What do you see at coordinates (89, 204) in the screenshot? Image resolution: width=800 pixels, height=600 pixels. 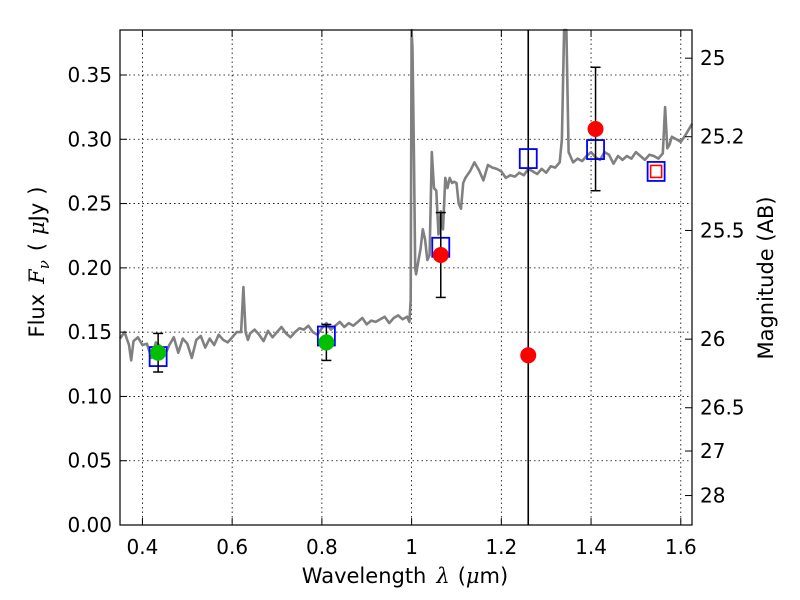 I see `y-tick-label: 0.25` at bounding box center [89, 204].